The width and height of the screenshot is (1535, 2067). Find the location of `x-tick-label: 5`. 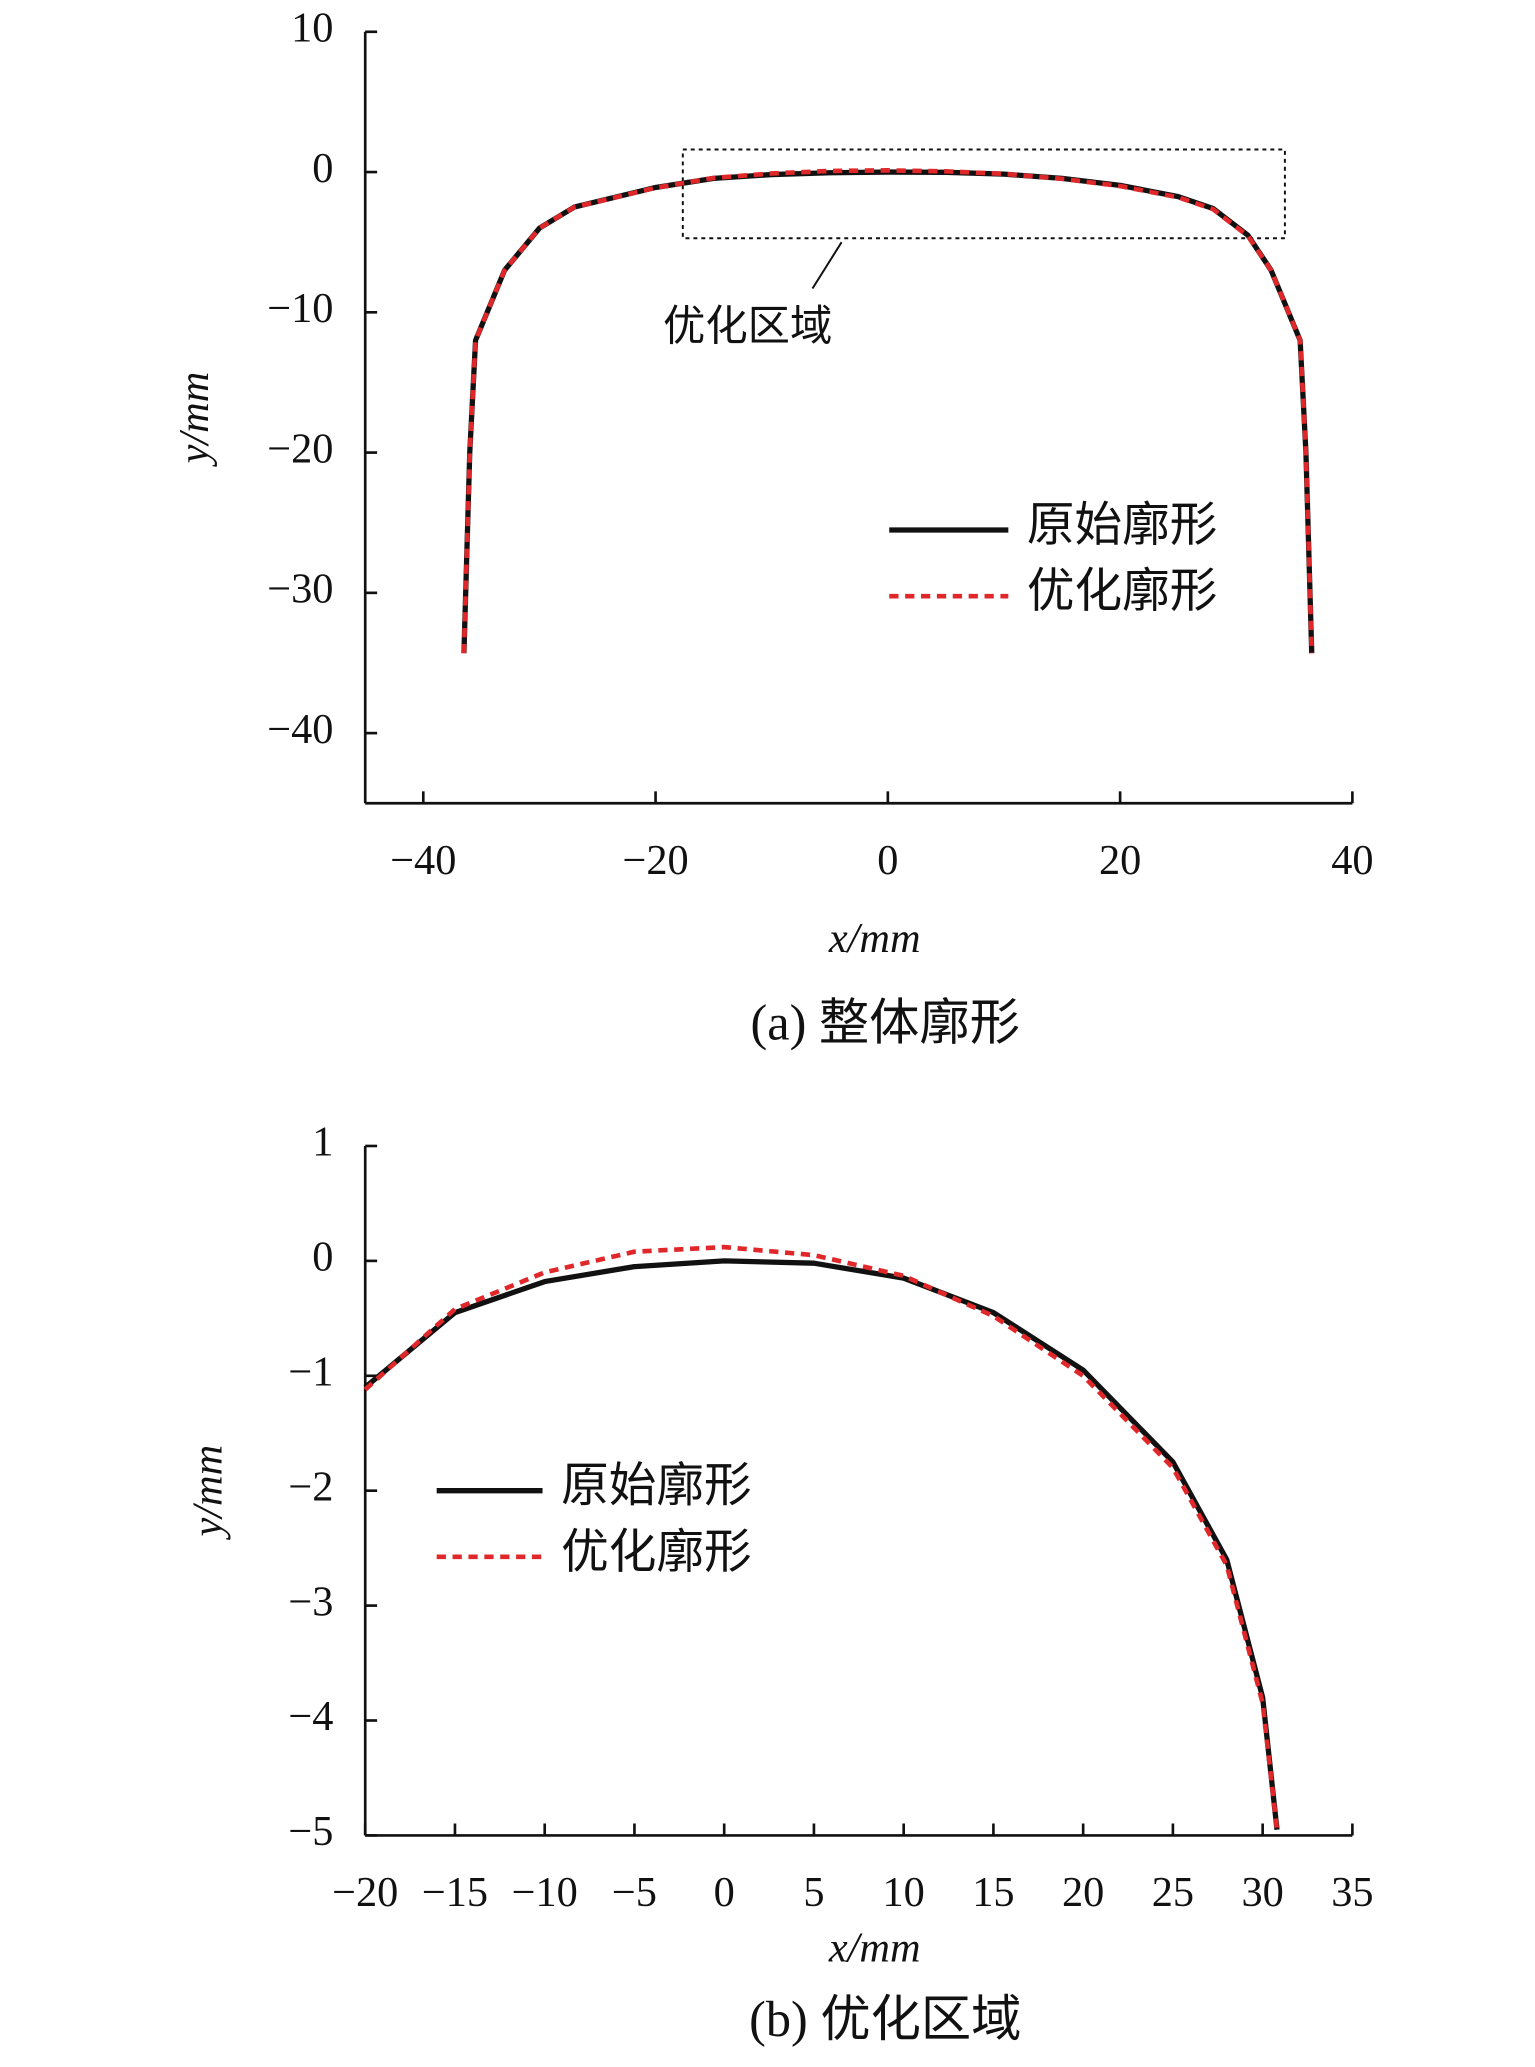

x-tick-label: 5 is located at coordinates (813, 1892).